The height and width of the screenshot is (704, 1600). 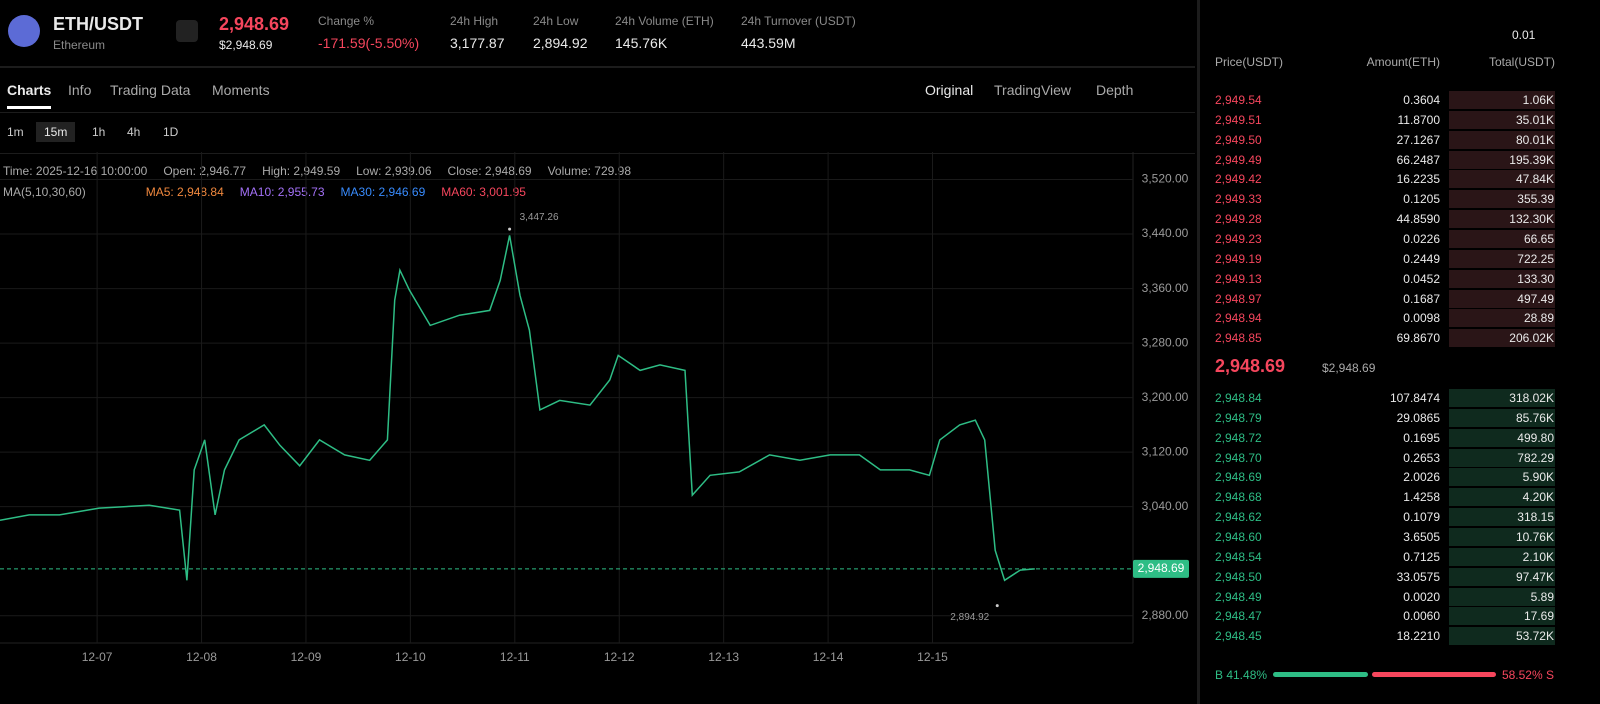 What do you see at coordinates (1527, 675) in the screenshot?
I see `sell-ratio: 58.52% S` at bounding box center [1527, 675].